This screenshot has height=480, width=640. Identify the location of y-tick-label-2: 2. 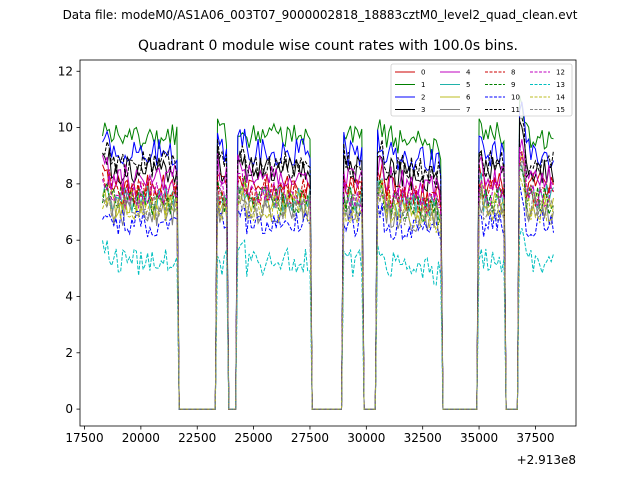
(69, 353).